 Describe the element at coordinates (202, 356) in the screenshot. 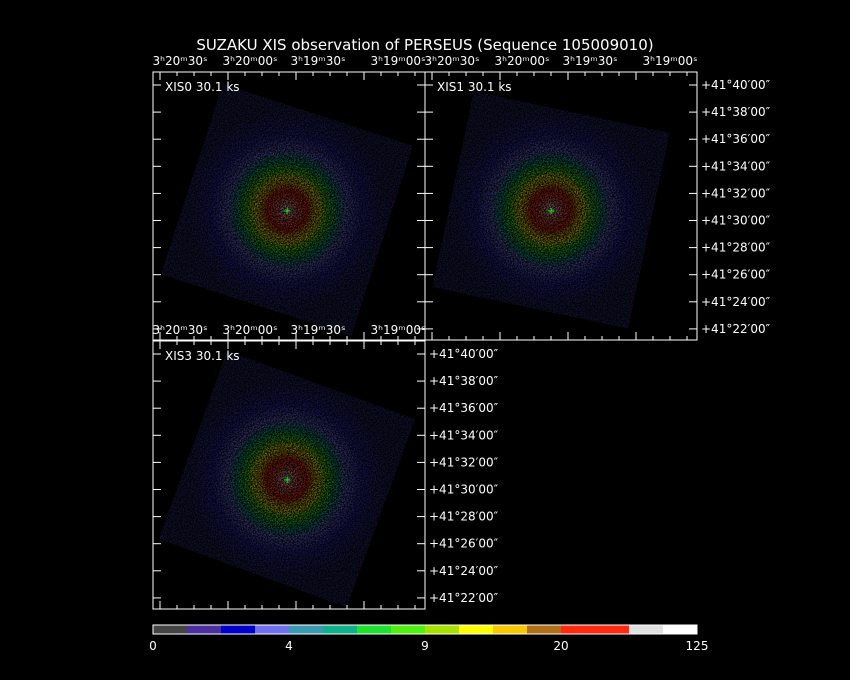

I see `panel-label: XIS3 30.1 ks` at that location.